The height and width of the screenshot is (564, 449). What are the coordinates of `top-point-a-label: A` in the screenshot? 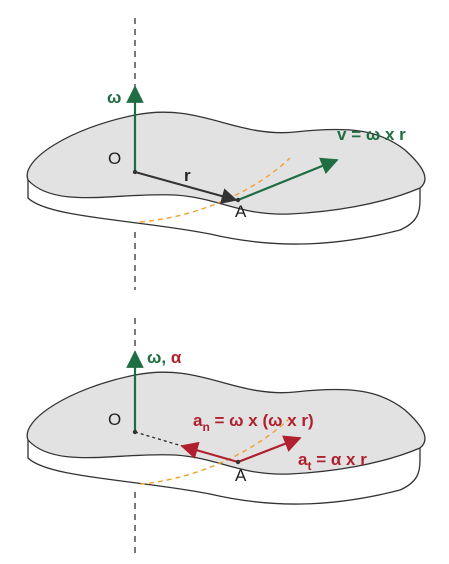 It's located at (241, 211).